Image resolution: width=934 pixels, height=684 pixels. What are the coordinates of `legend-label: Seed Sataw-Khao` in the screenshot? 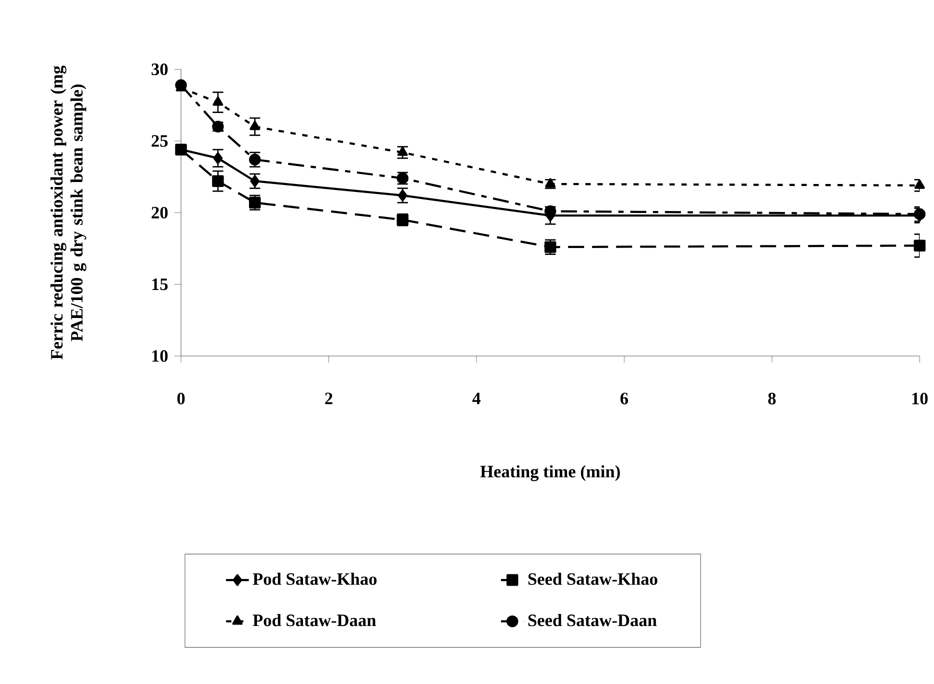 It's located at (593, 578).